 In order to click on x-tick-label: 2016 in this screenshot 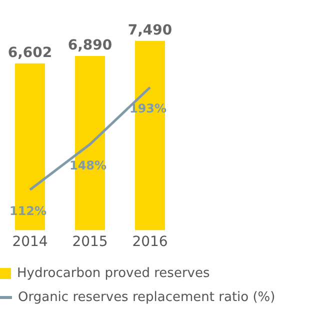, I will do `click(150, 242)`.